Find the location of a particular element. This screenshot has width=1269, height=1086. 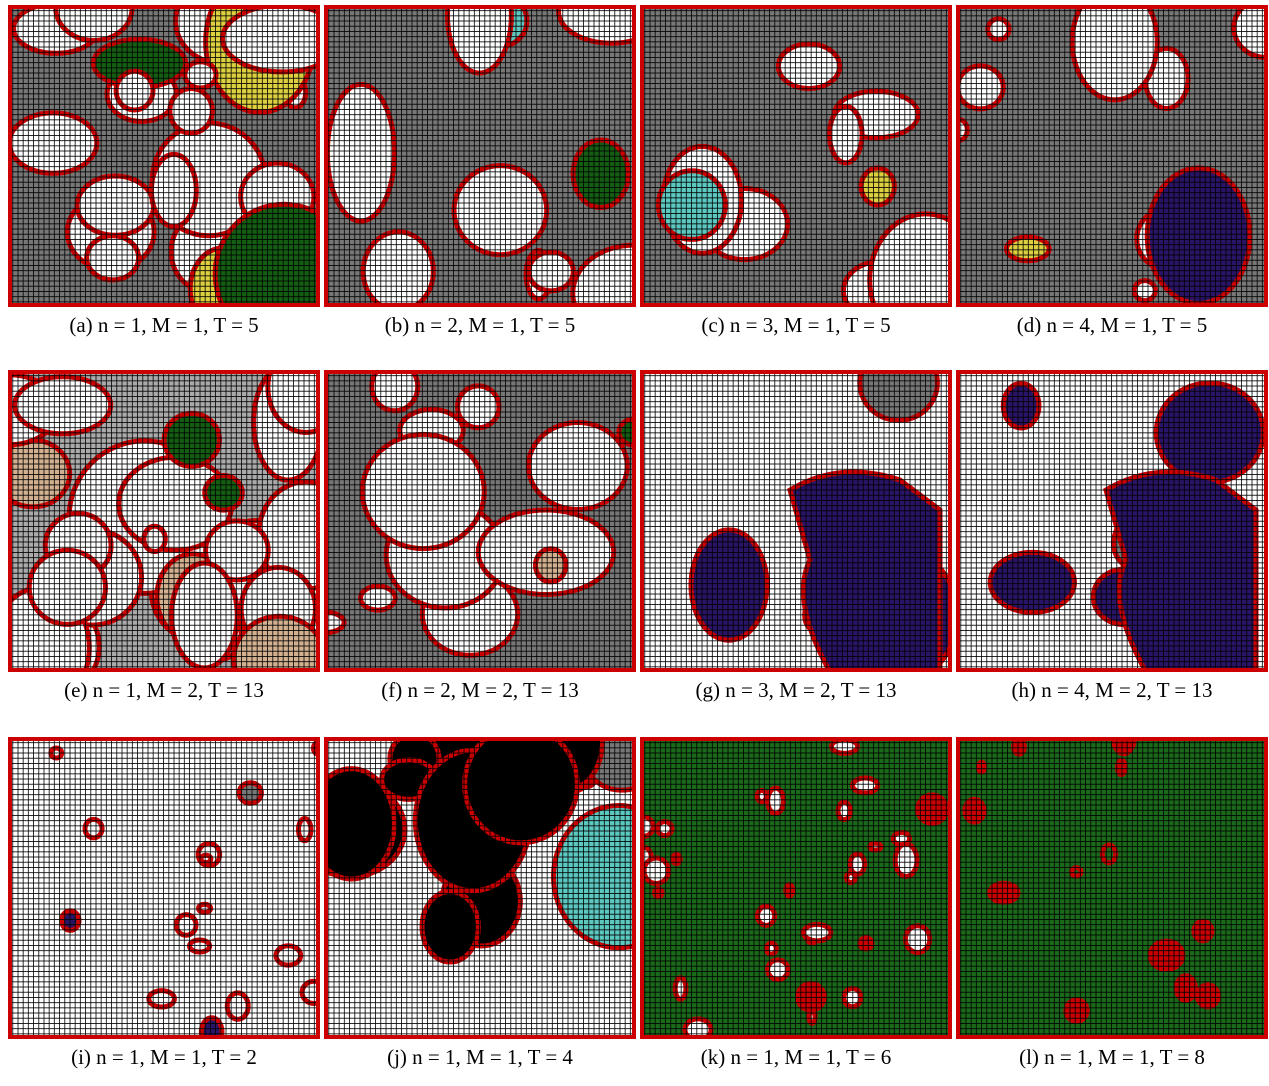

caption: (k) n = 1, M = 1, T = 6 is located at coordinates (796, 1057).